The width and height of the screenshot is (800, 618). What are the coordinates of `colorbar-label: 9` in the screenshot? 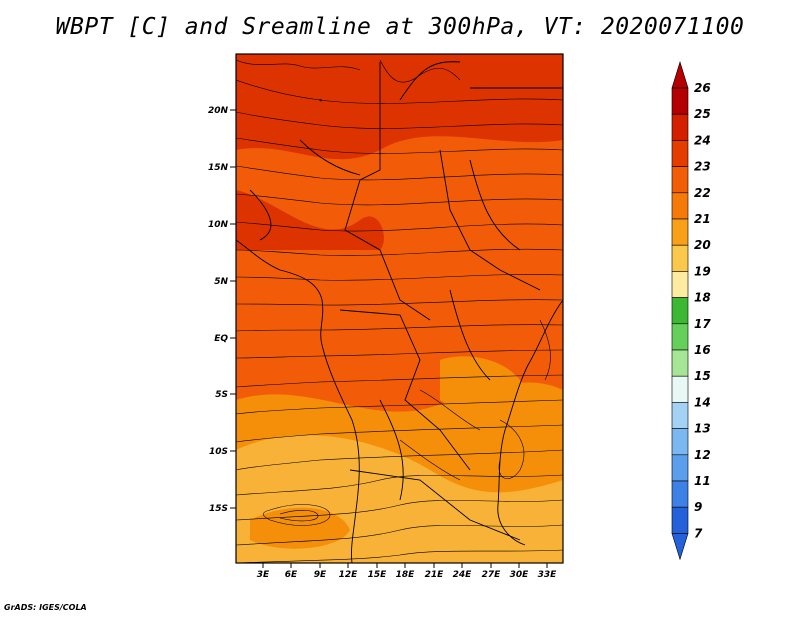 It's located at (698, 507).